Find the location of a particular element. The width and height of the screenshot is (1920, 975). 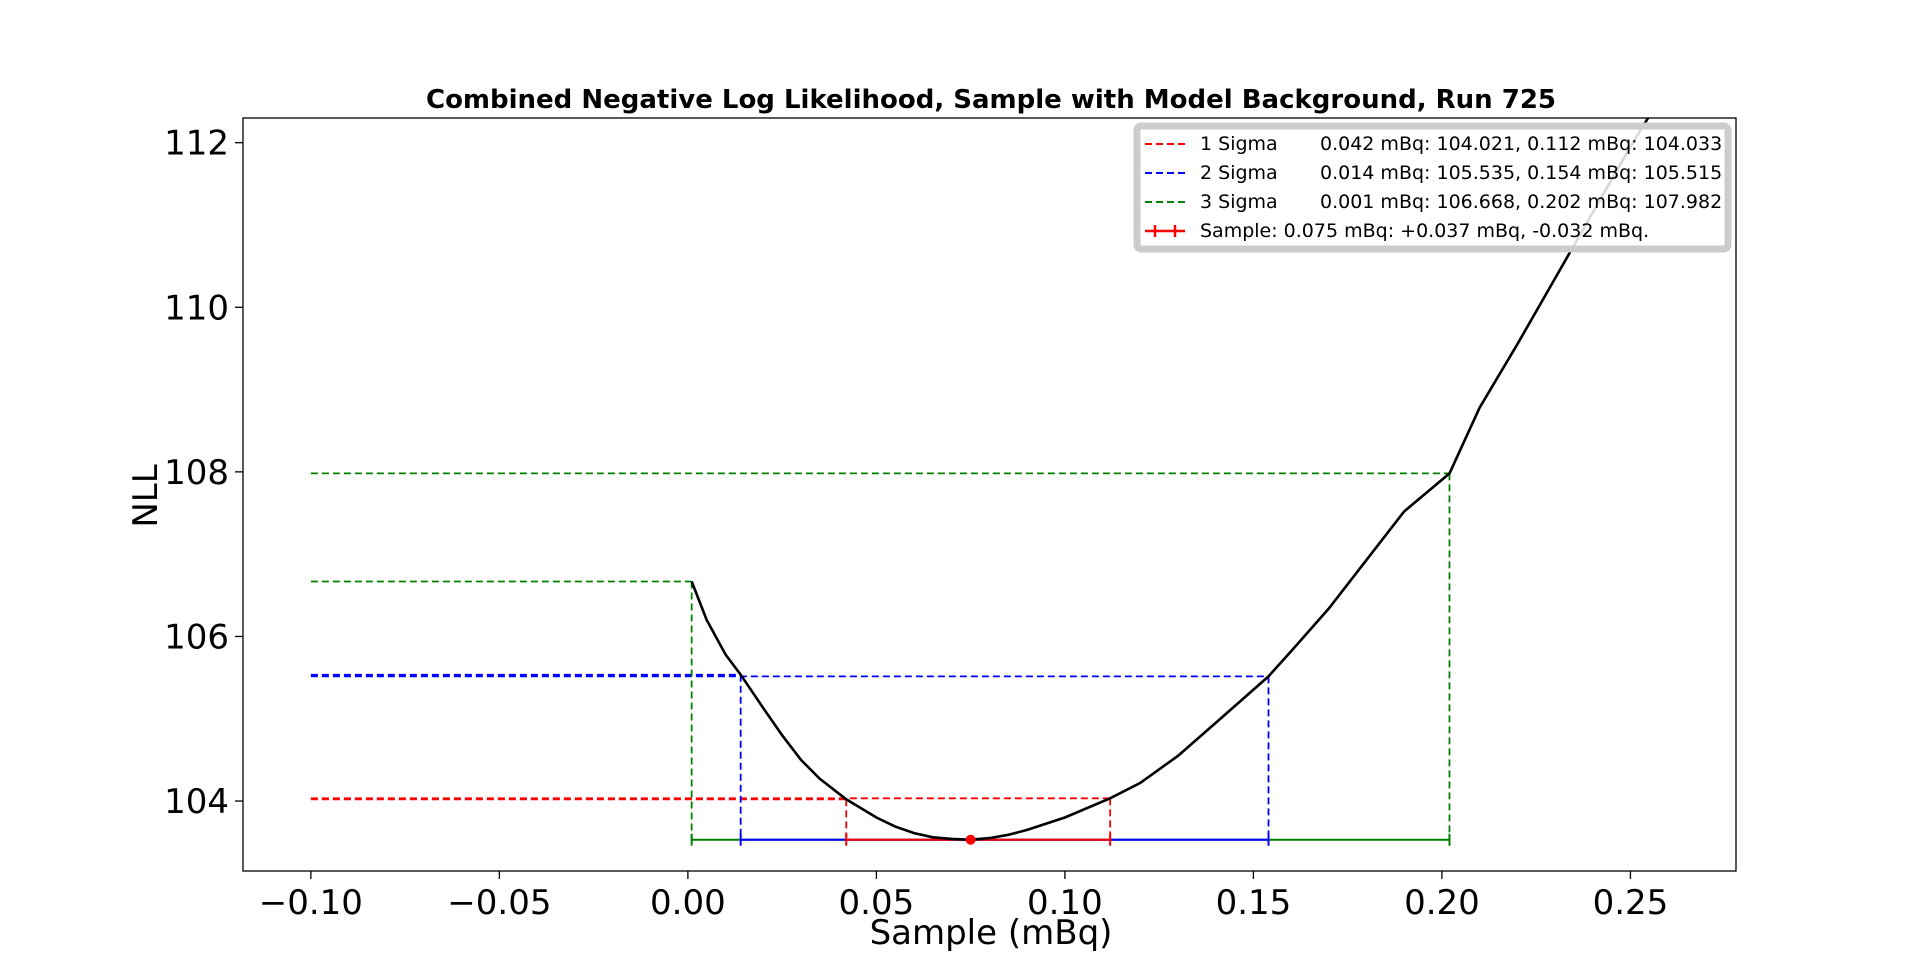

legend-box is located at coordinates (1432, 187).